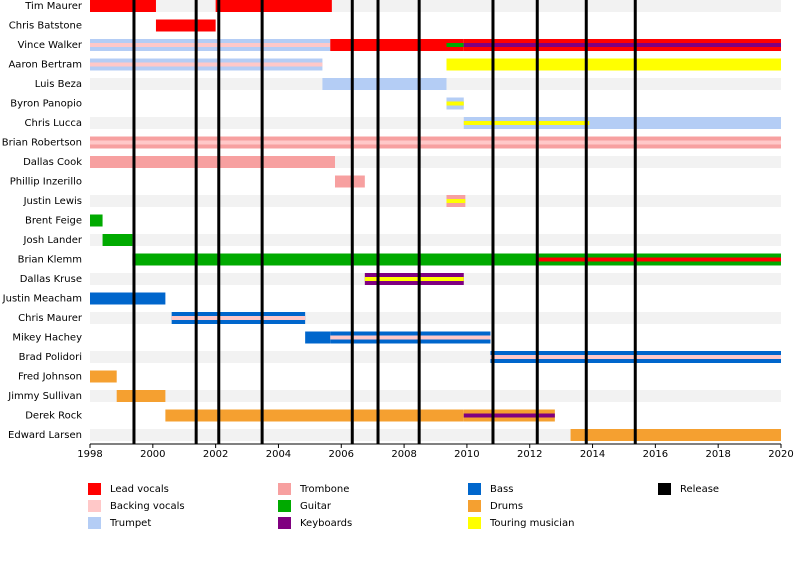  I want to click on x-tick-label: 1998, so click(89, 454).